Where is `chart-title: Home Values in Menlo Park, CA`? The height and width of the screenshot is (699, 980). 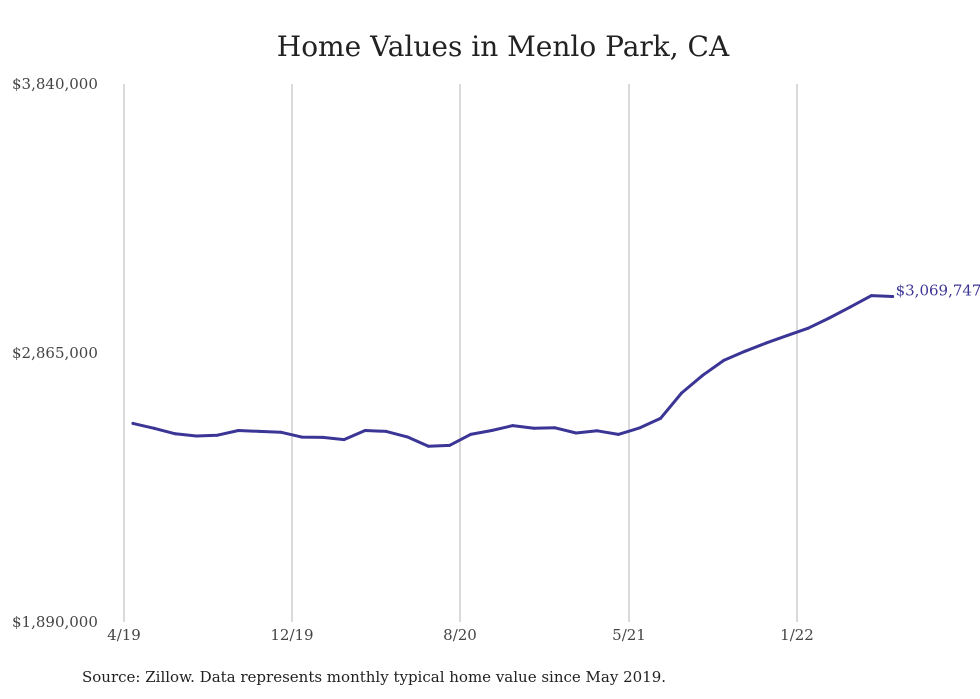 chart-title: Home Values in Menlo Park, CA is located at coordinates (503, 46).